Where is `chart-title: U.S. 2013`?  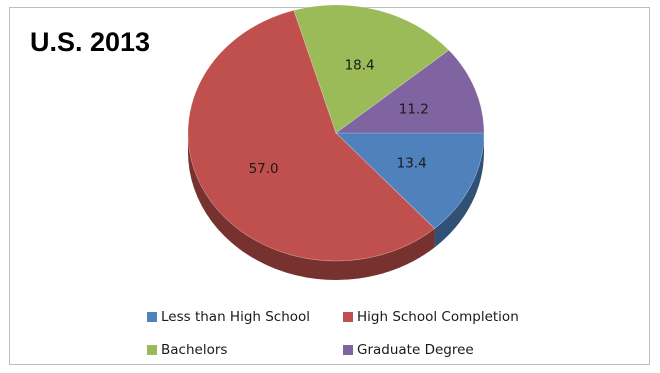
chart-title: U.S. 2013 is located at coordinates (90, 42).